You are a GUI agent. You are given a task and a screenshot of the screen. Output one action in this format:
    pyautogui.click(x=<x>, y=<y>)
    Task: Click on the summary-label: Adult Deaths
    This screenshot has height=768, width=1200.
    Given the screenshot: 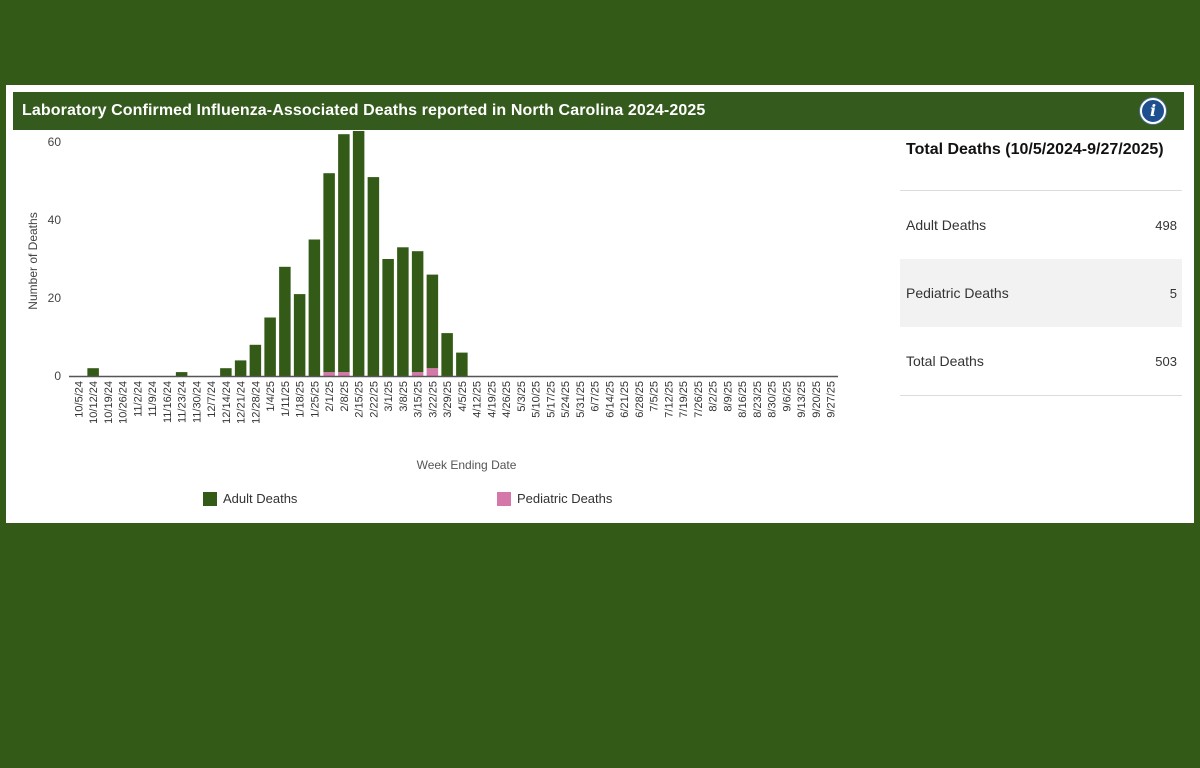 What is the action you would take?
    pyautogui.click(x=946, y=225)
    